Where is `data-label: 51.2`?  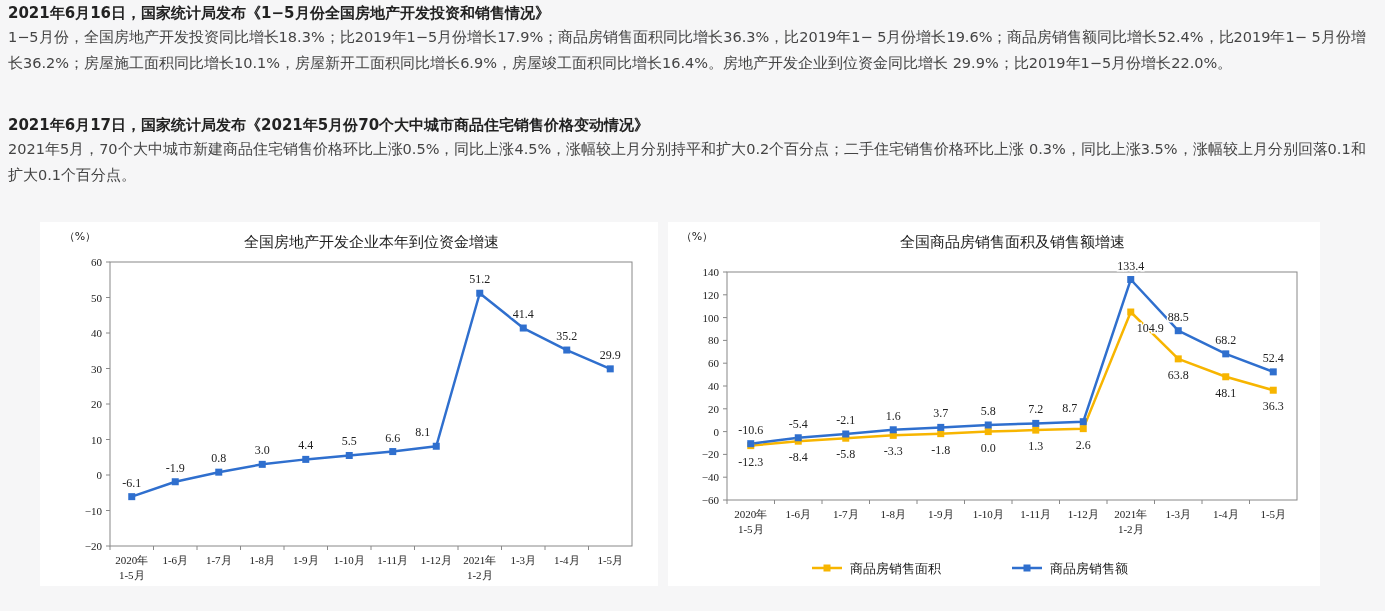
data-label: 51.2 is located at coordinates (480, 279).